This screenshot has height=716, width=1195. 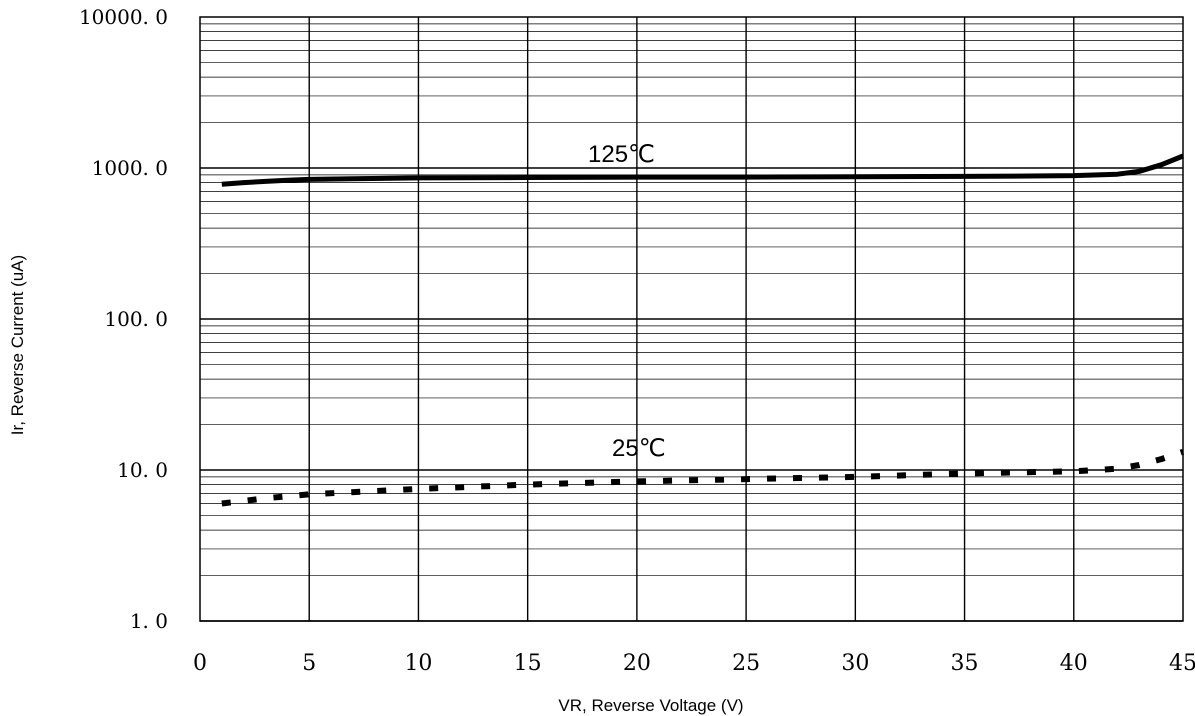 What do you see at coordinates (123, 17) in the screenshot?
I see `y-tick-label: 10000. 0` at bounding box center [123, 17].